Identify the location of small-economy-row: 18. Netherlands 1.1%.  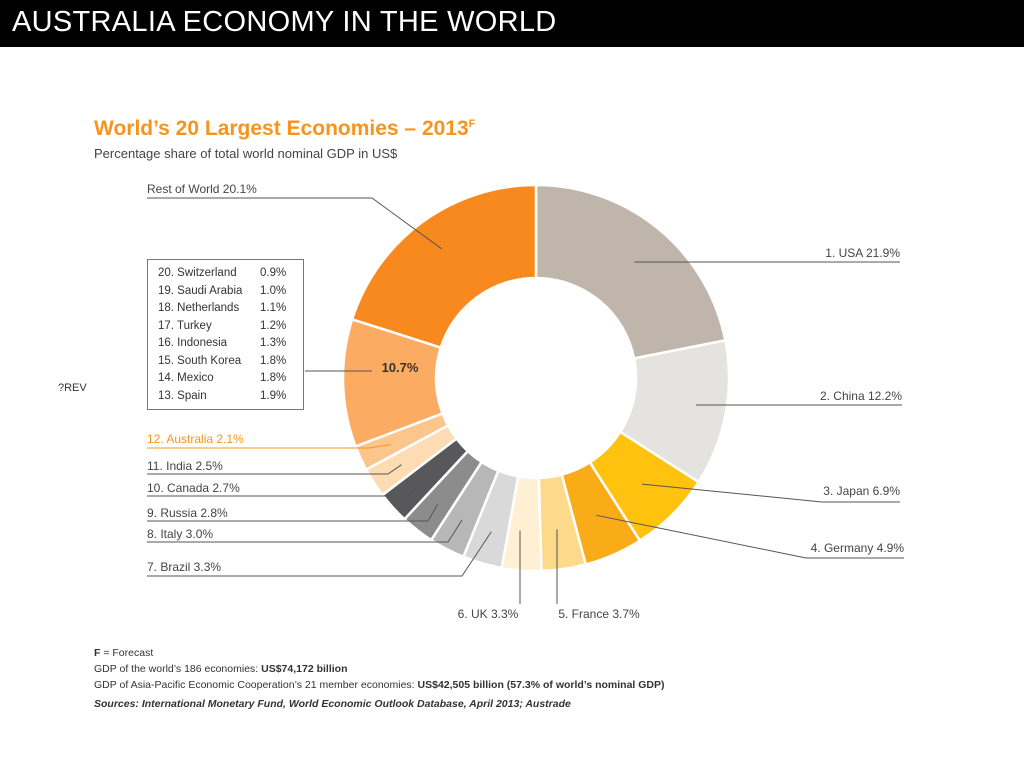
(230, 311).